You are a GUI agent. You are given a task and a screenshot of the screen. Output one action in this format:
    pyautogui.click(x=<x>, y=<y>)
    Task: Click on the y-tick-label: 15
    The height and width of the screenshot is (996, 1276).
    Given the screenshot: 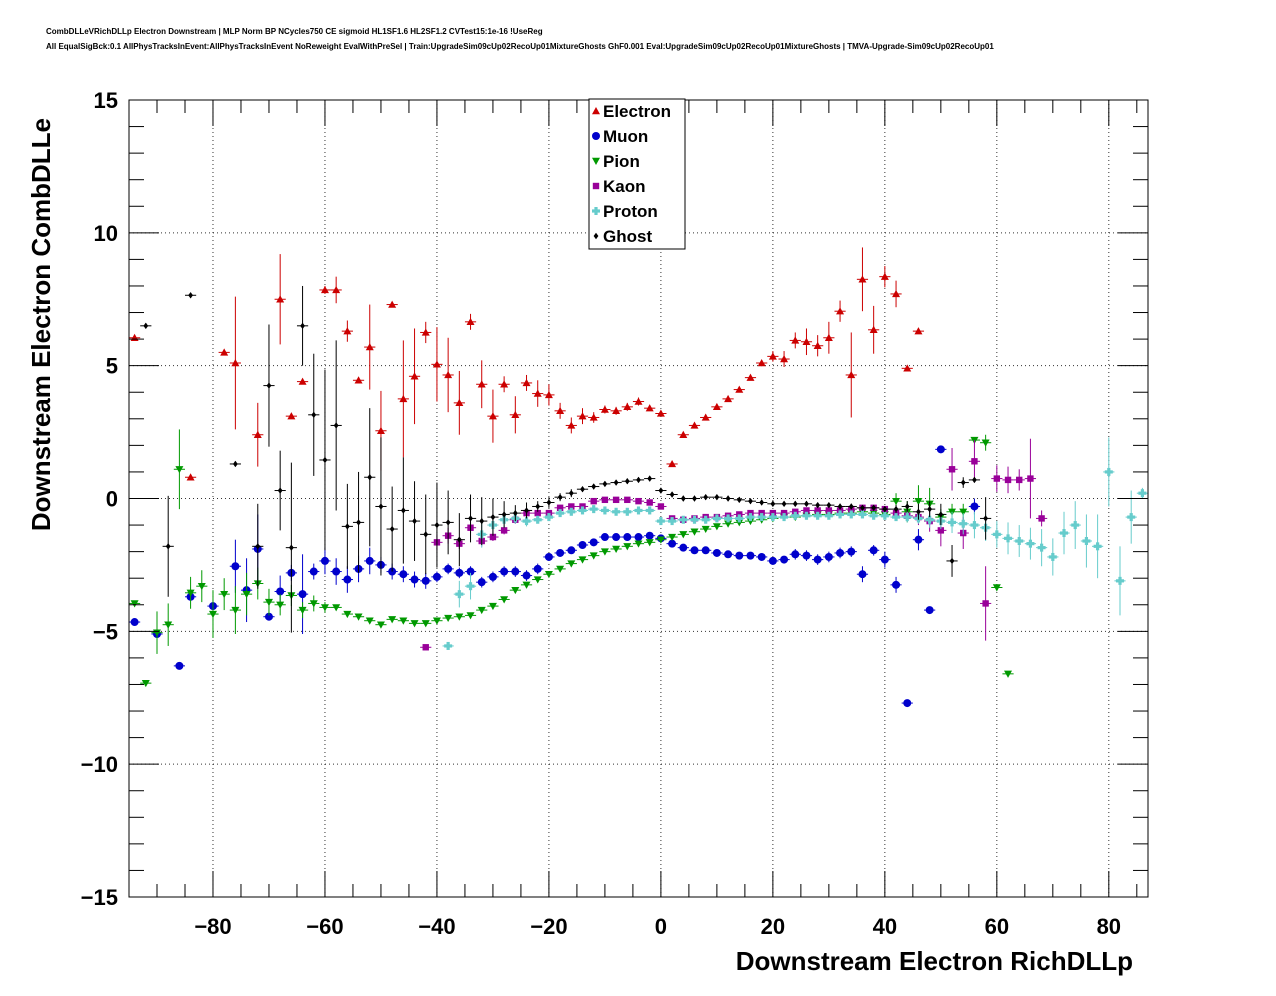 What is the action you would take?
    pyautogui.click(x=106, y=100)
    